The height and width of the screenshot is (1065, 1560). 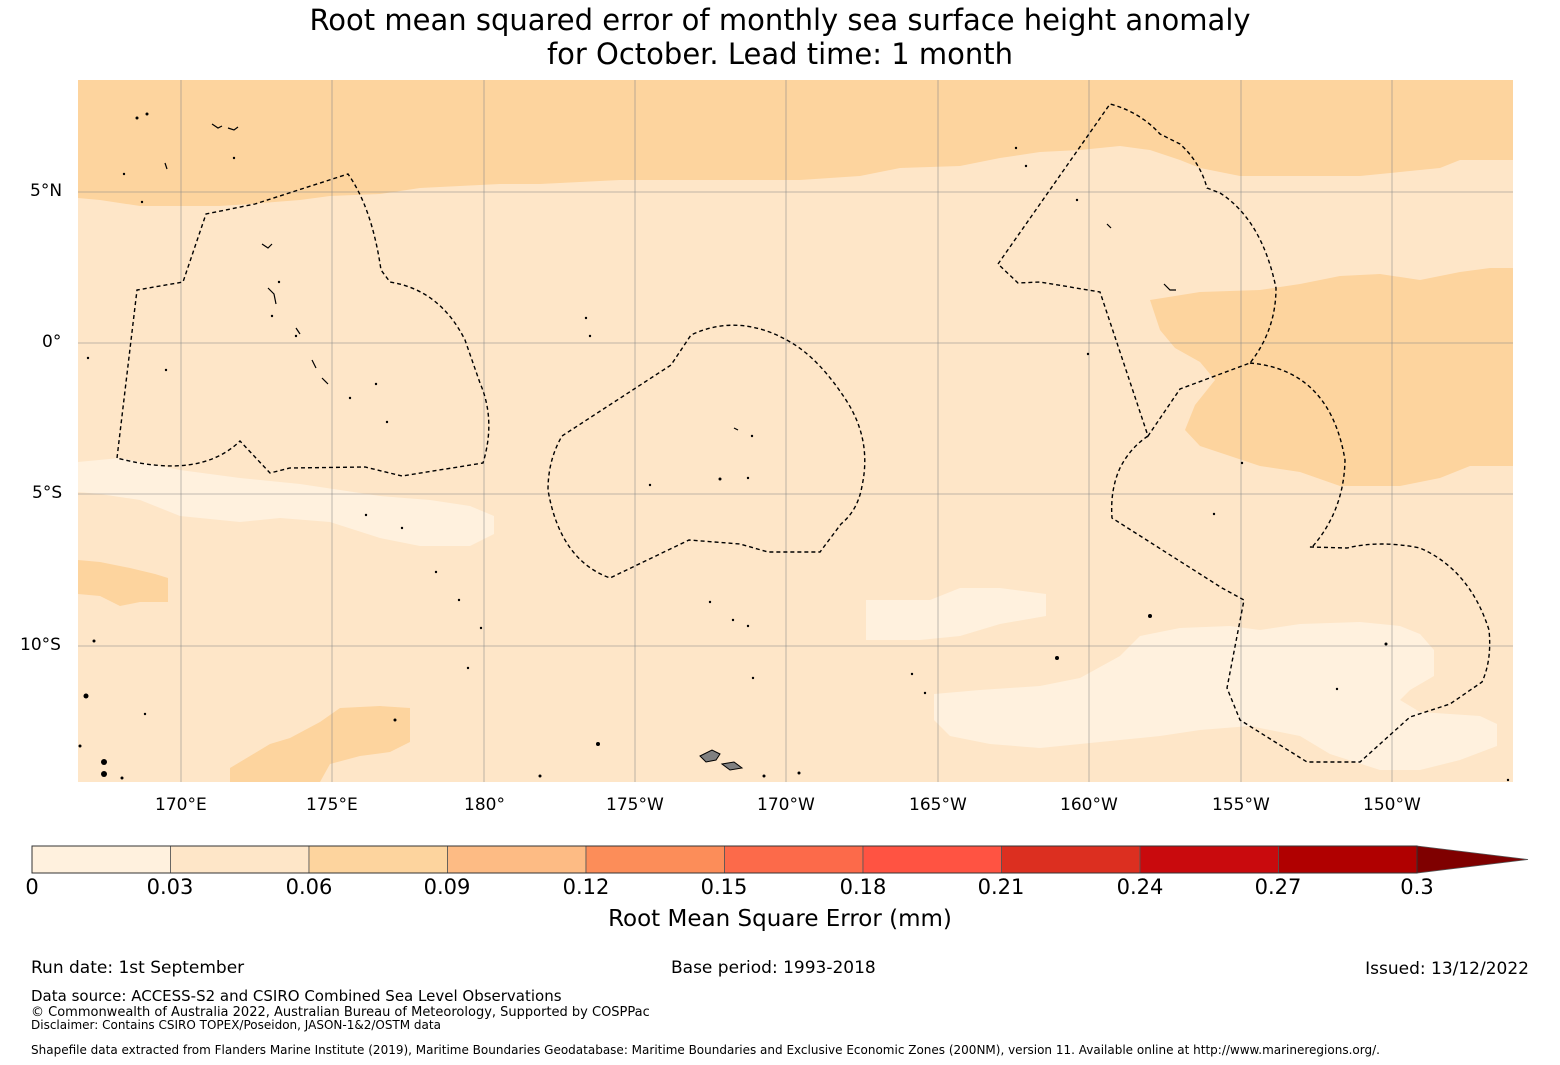 What do you see at coordinates (635, 805) in the screenshot?
I see `lon-label: 175°W` at bounding box center [635, 805].